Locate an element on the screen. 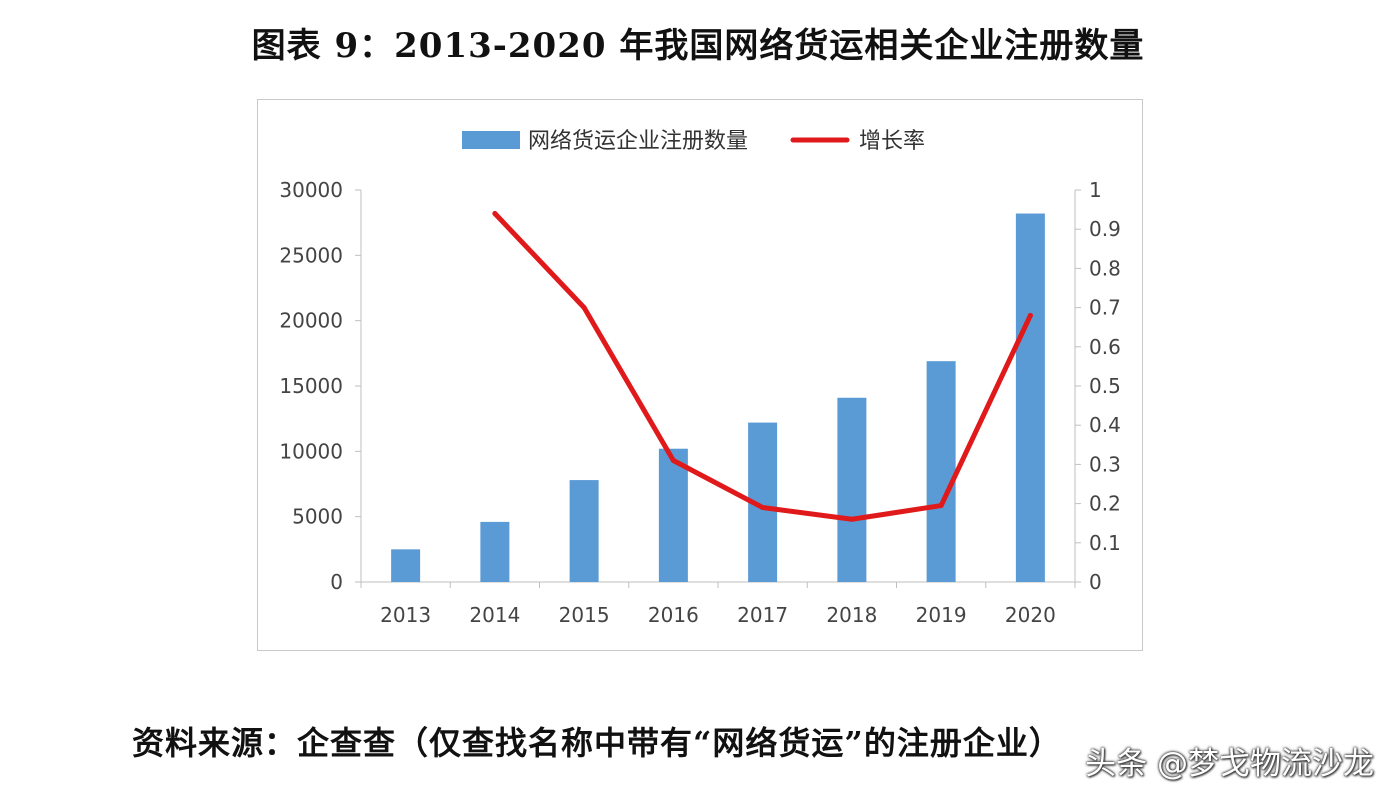 The height and width of the screenshot is (800, 1396). x-tick-label: 2015 is located at coordinates (584, 615).